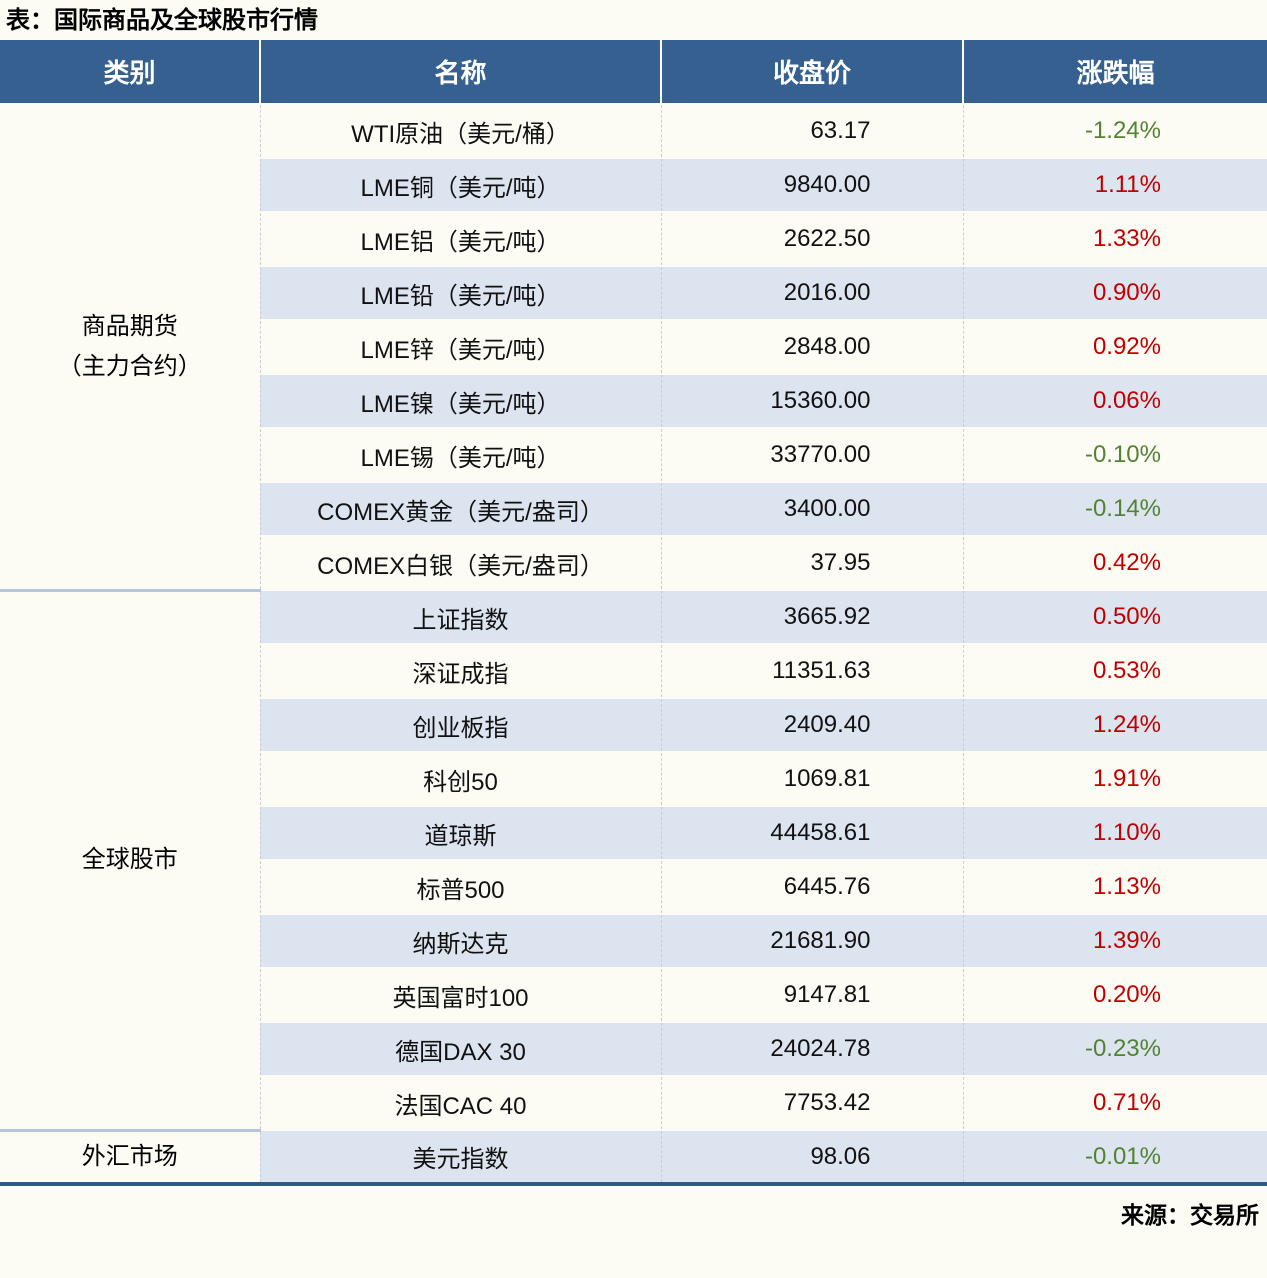 The image size is (1267, 1278). What do you see at coordinates (1114, 184) in the screenshot?
I see `change-cell: 1.11%` at bounding box center [1114, 184].